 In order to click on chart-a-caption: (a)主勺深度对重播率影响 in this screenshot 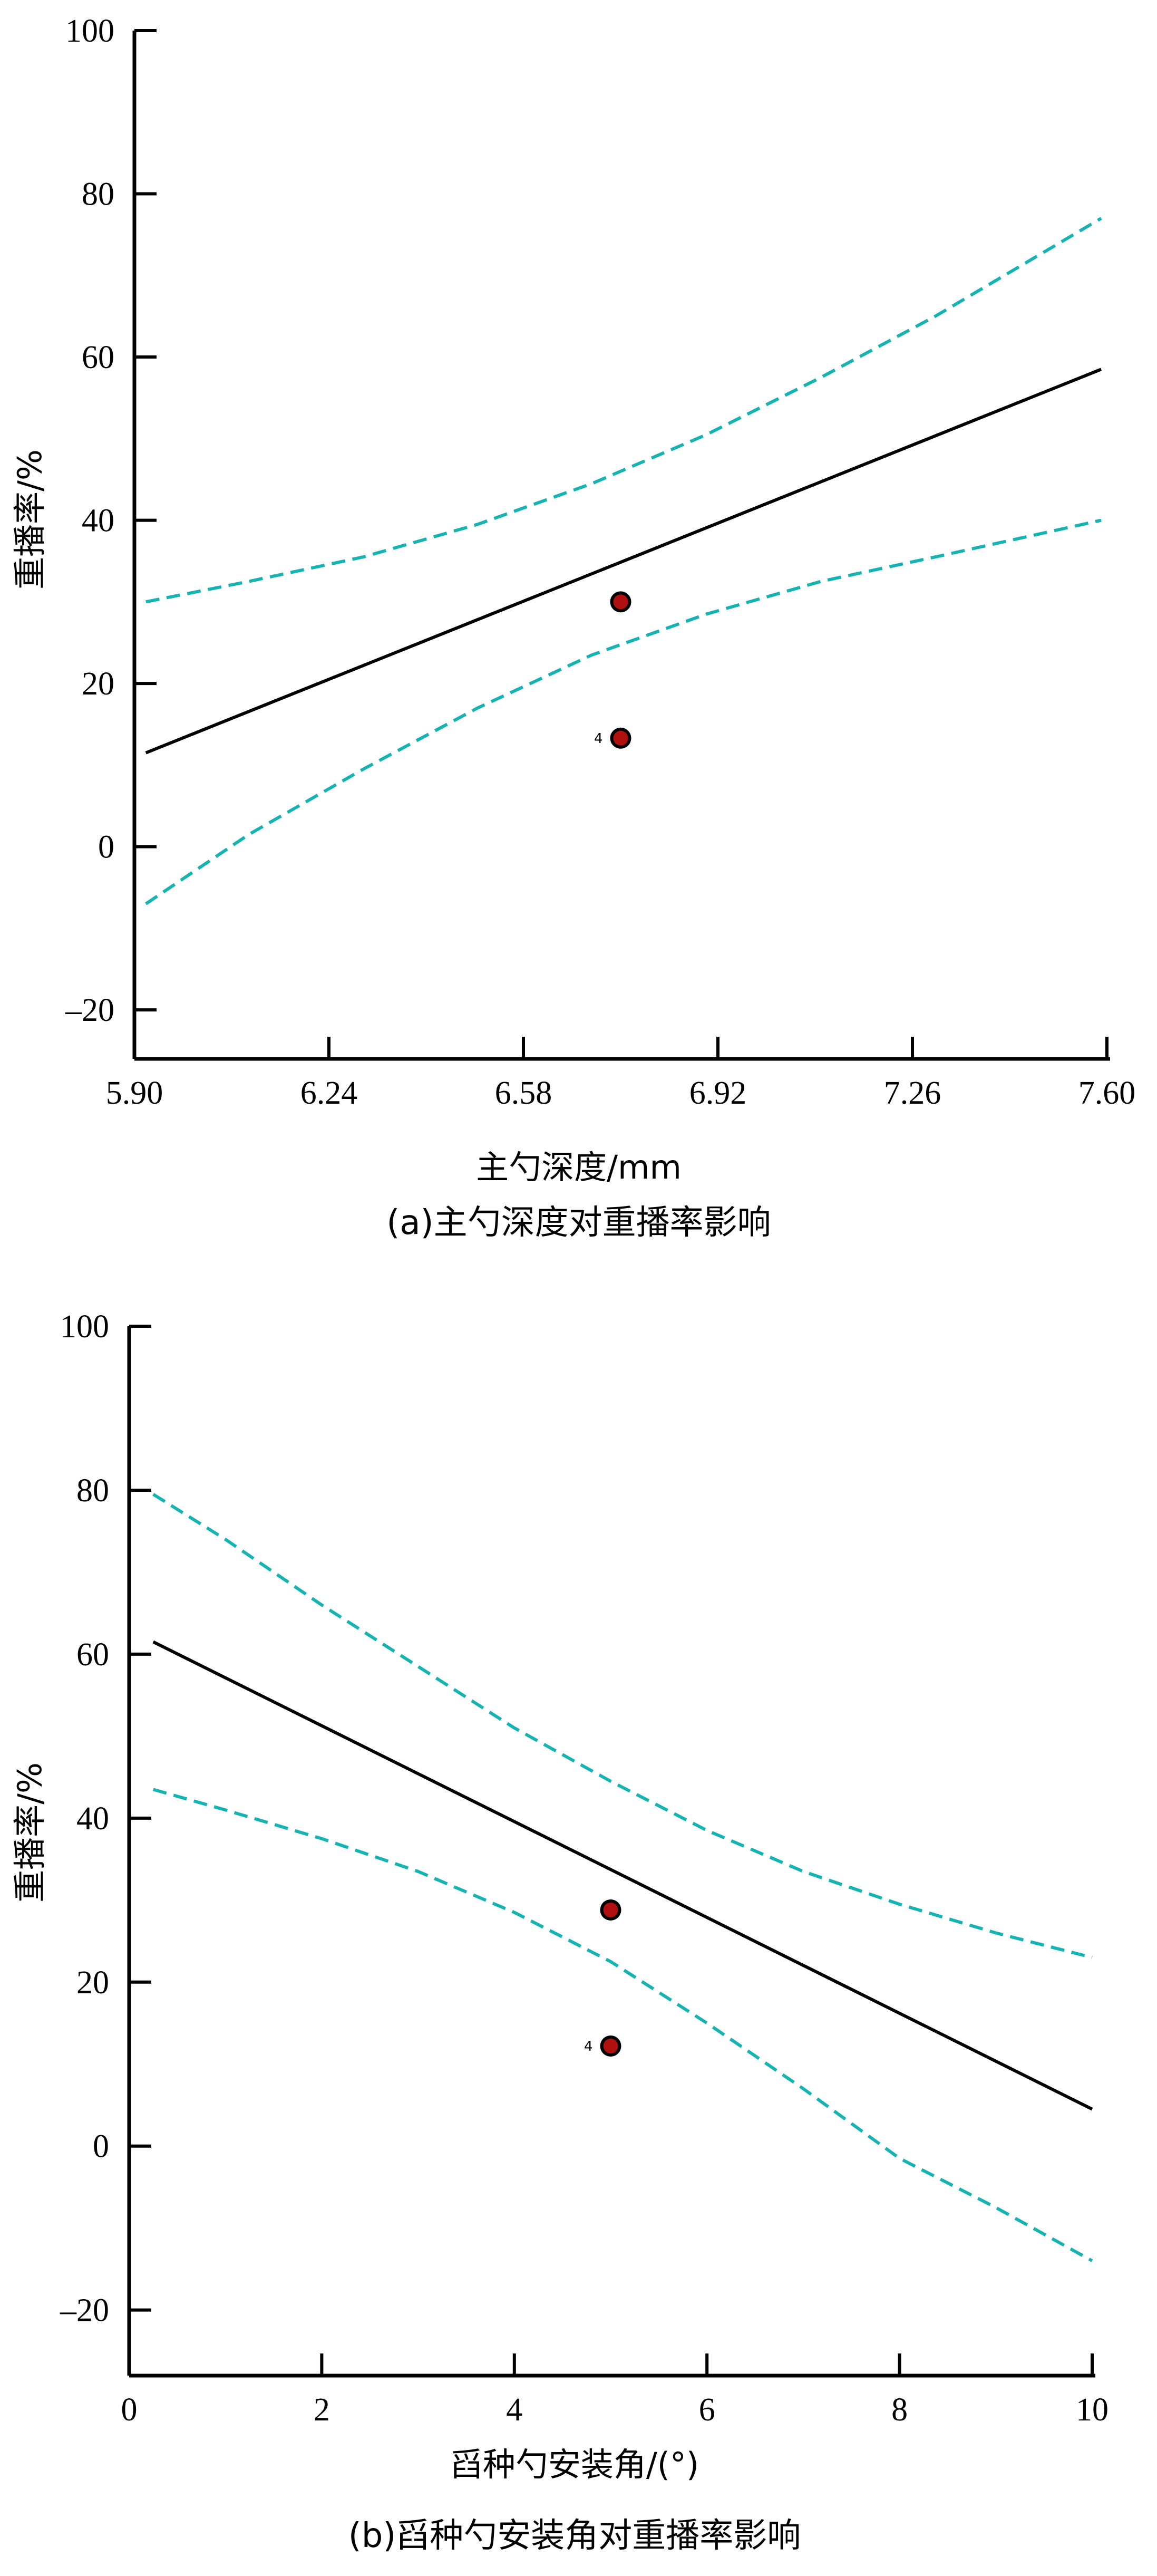, I will do `click(578, 1222)`.